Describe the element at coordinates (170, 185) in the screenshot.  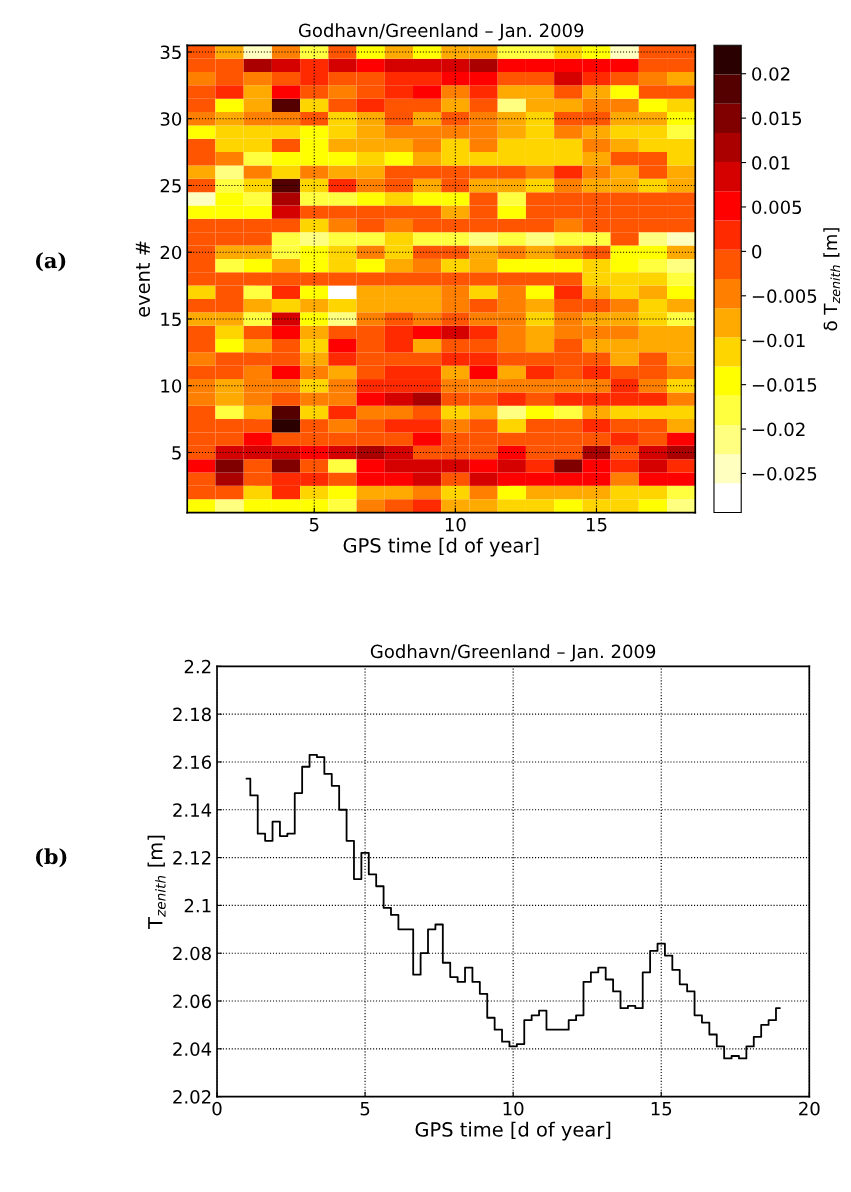
I see `y-tick-label: 25` at that location.